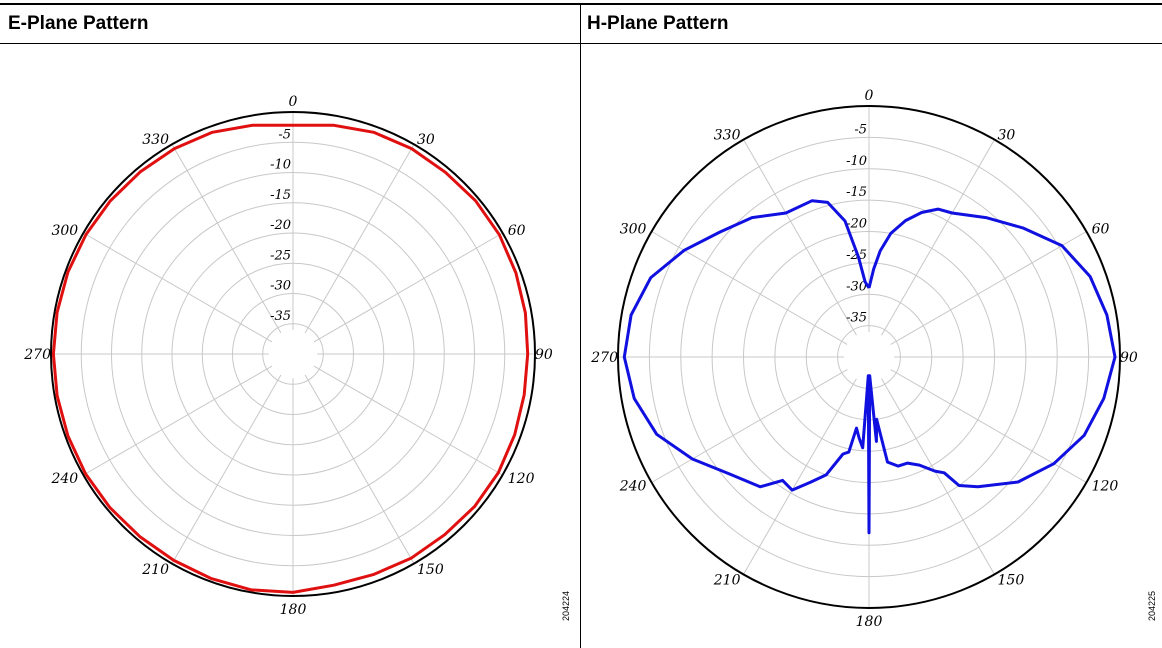 This screenshot has width=1162, height=648. I want to click on e-plane-radial-label: -35, so click(280, 316).